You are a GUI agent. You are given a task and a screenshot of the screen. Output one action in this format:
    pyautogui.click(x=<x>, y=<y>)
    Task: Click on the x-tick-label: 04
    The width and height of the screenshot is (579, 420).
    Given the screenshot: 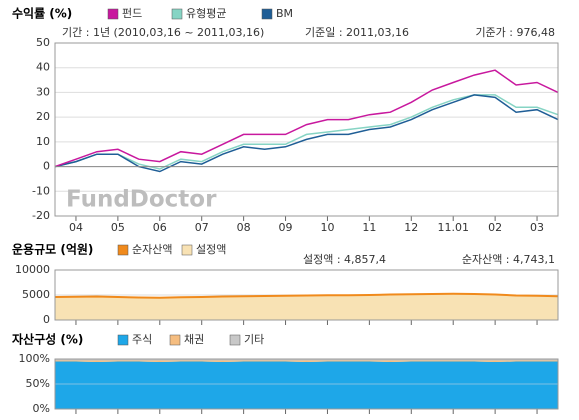 What is the action you would take?
    pyautogui.click(x=76, y=227)
    